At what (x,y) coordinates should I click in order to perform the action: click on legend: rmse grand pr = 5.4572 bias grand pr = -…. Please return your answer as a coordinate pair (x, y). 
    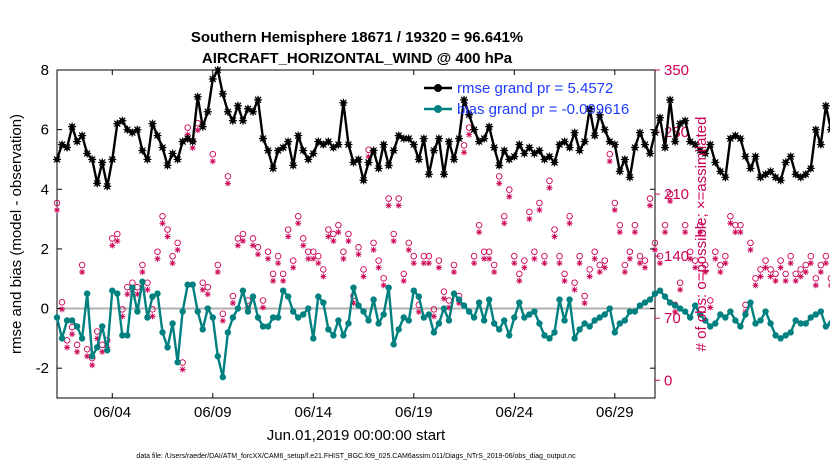
    Looking at the image, I should click on (526, 99).